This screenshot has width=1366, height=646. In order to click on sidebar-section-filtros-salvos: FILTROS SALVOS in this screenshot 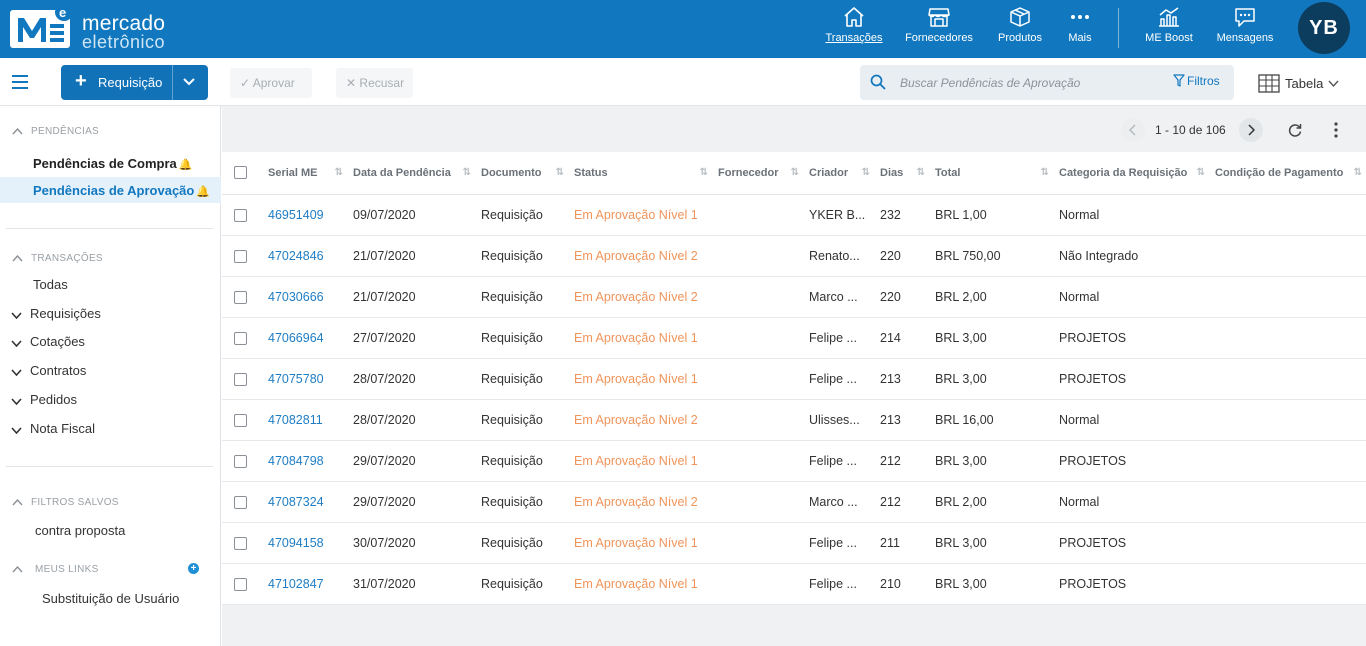, I will do `click(65, 502)`.